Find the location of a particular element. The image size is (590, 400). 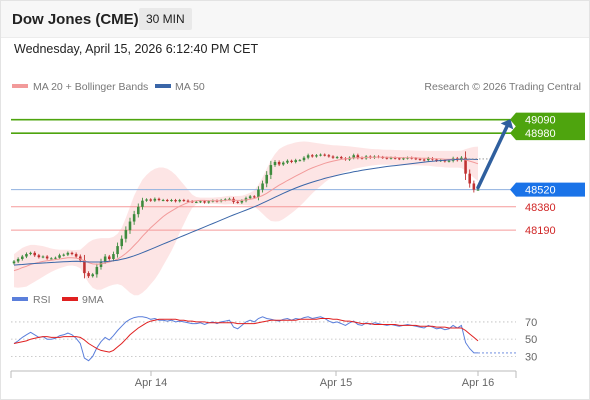

legend-ma50-swatch is located at coordinates (163, 86).